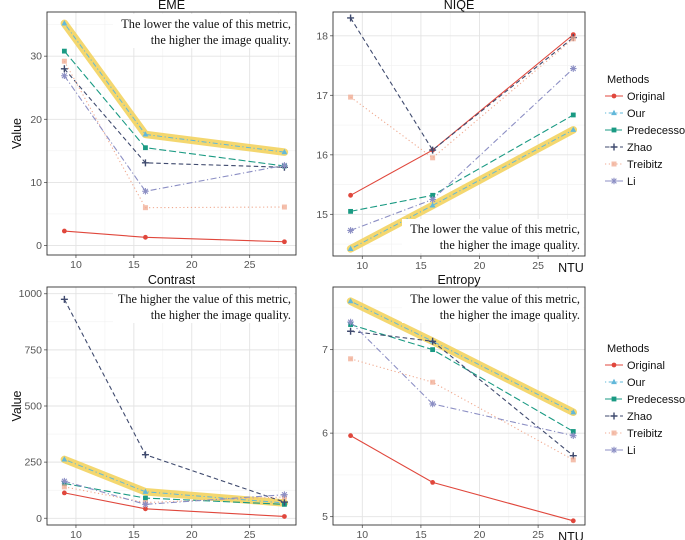  I want to click on legend-label: Predecessor, so click(656, 131).